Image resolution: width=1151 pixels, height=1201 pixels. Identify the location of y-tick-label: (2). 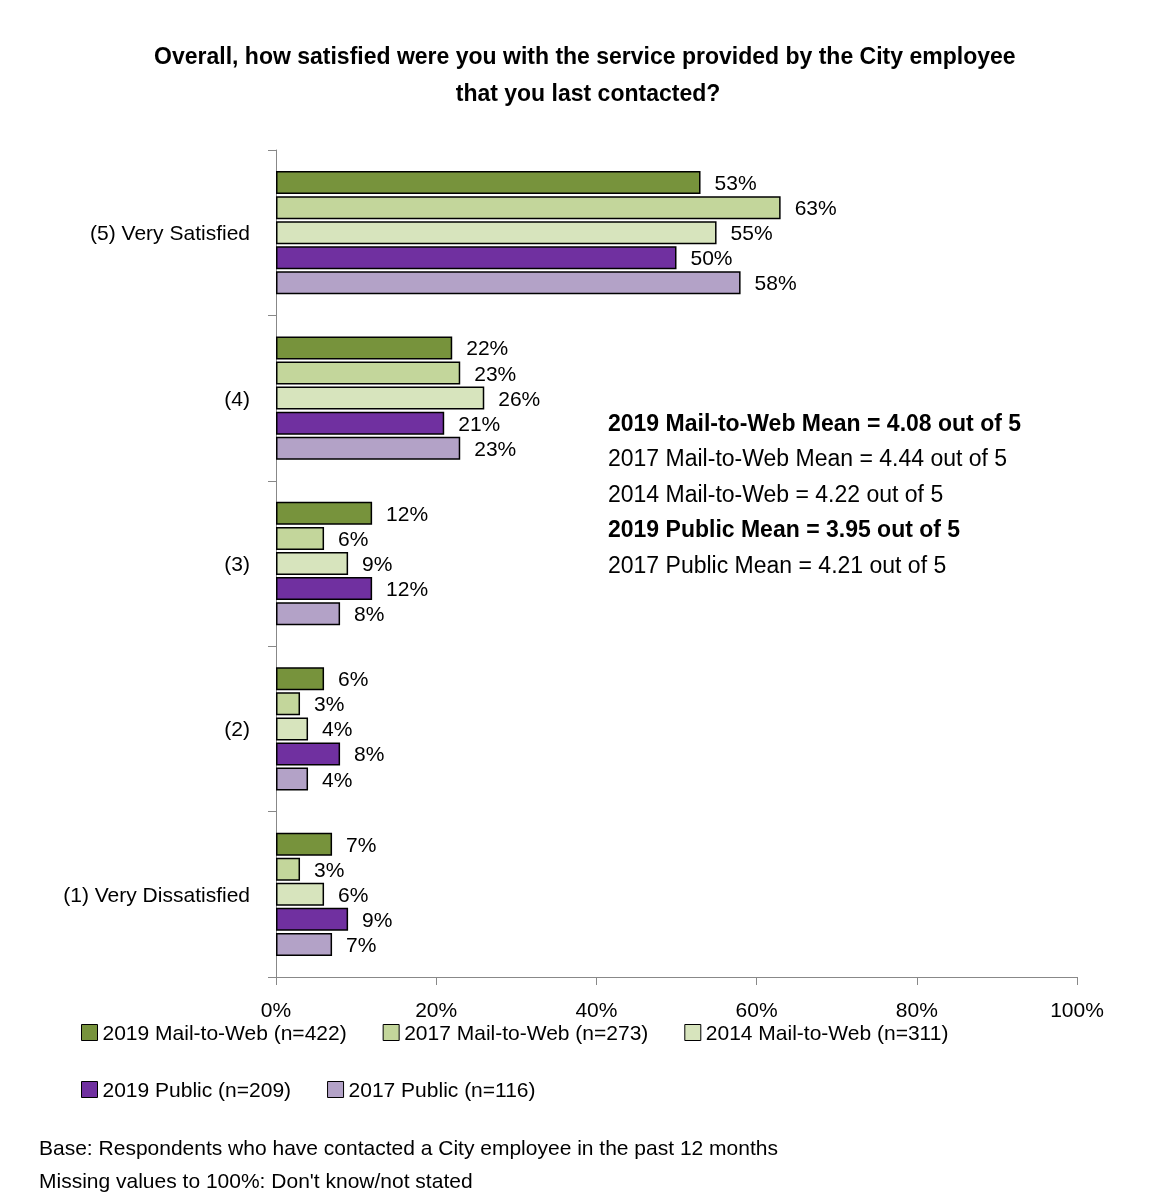
(237, 729).